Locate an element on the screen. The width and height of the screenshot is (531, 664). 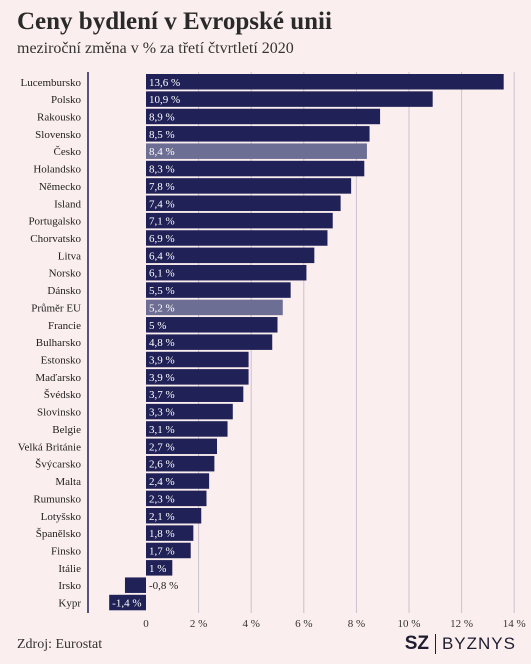
category-label: Slovinsko is located at coordinates (59, 413).